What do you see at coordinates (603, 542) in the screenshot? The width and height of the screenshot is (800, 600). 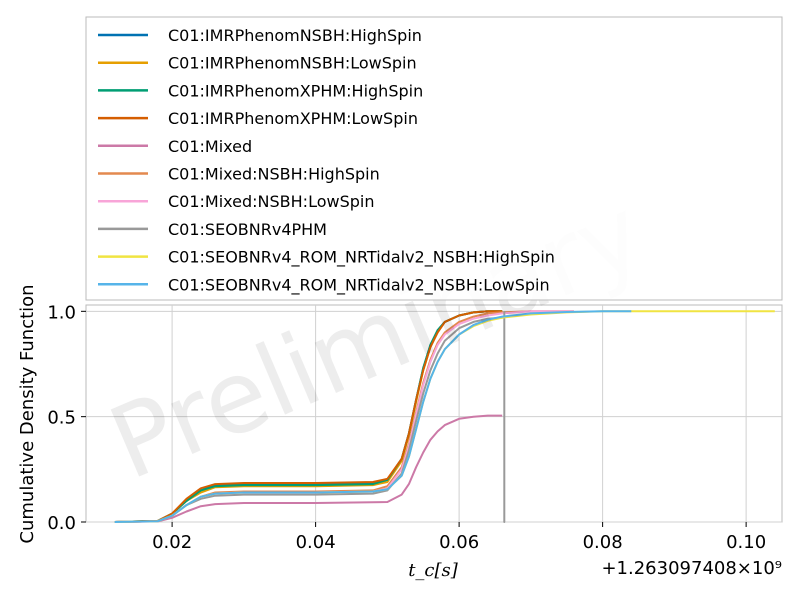 I see `x-tick-label: 0.08` at bounding box center [603, 542].